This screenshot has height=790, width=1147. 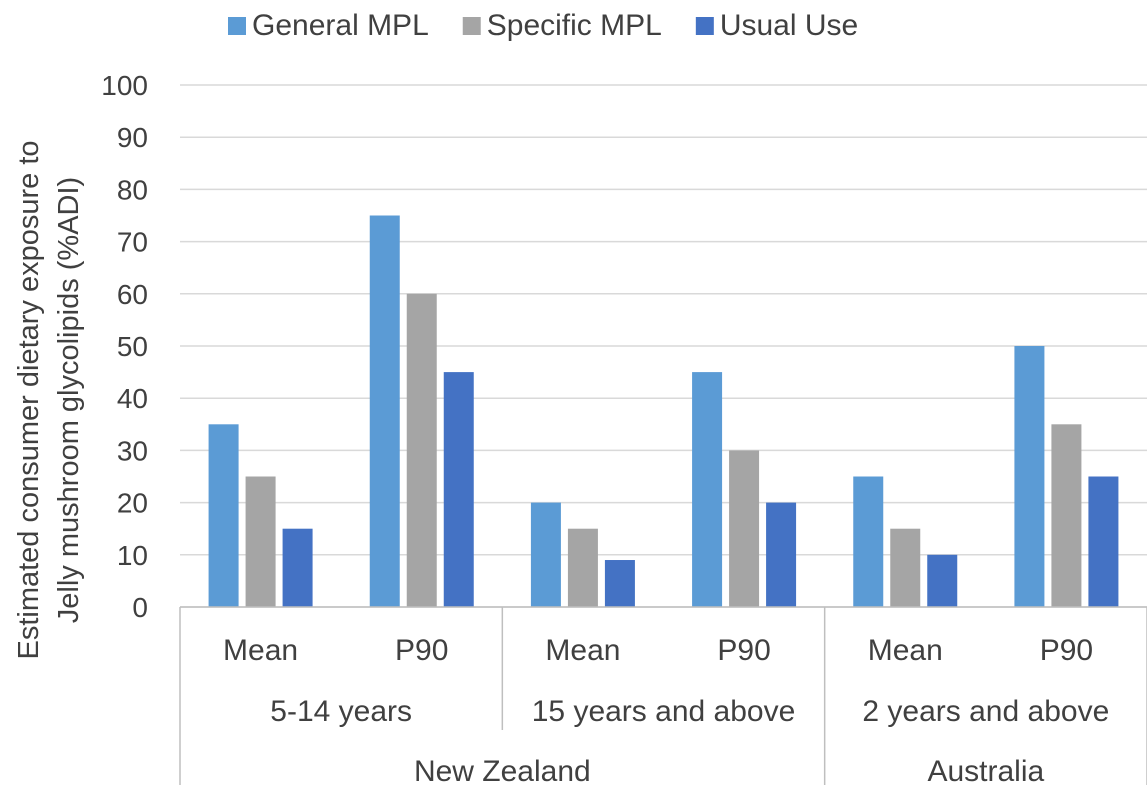 What do you see at coordinates (341, 711) in the screenshot?
I see `x-group-label: 5-14 years` at bounding box center [341, 711].